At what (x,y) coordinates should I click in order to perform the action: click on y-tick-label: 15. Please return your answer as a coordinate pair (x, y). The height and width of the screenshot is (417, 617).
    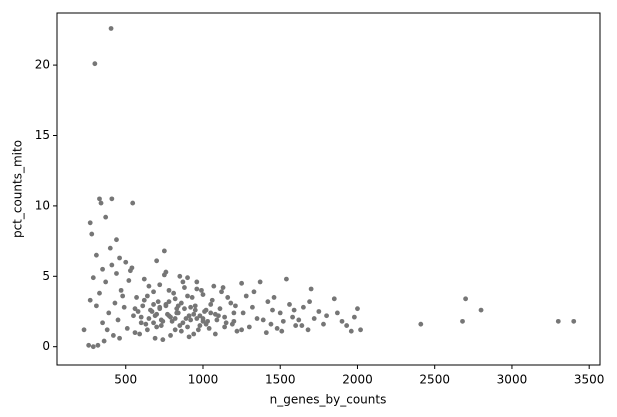
    Looking at the image, I should click on (42, 135).